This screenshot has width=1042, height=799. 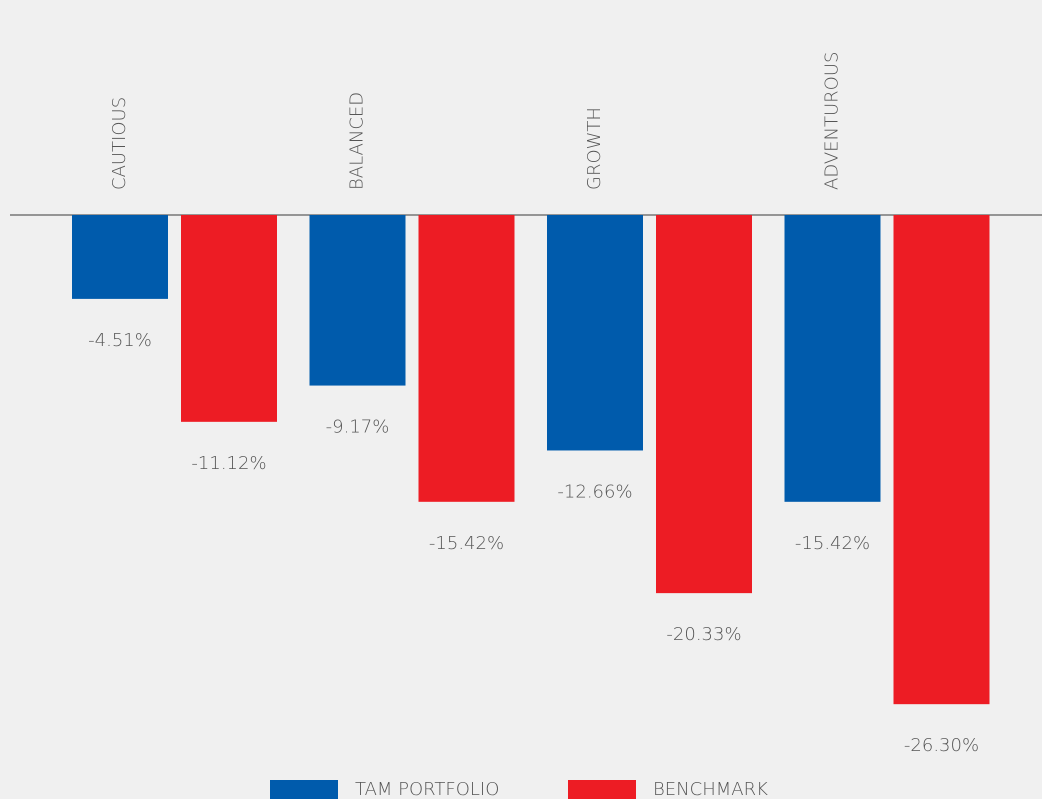 I want to click on category-label: GROWTH, so click(x=594, y=148).